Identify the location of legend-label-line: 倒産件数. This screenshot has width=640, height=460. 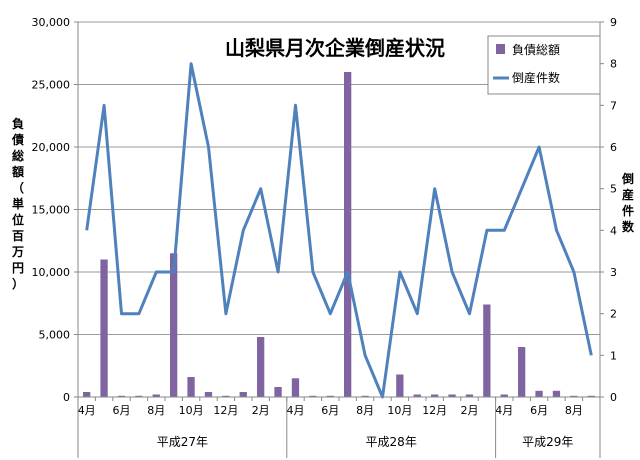
(536, 77).